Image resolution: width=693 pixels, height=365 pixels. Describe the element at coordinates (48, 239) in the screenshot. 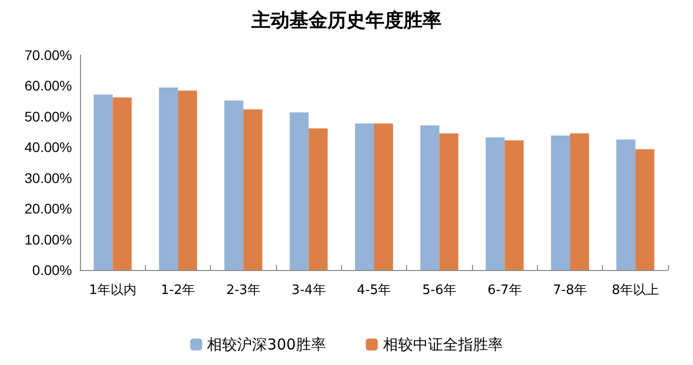

I see `y-tick-label: 10.00%` at that location.